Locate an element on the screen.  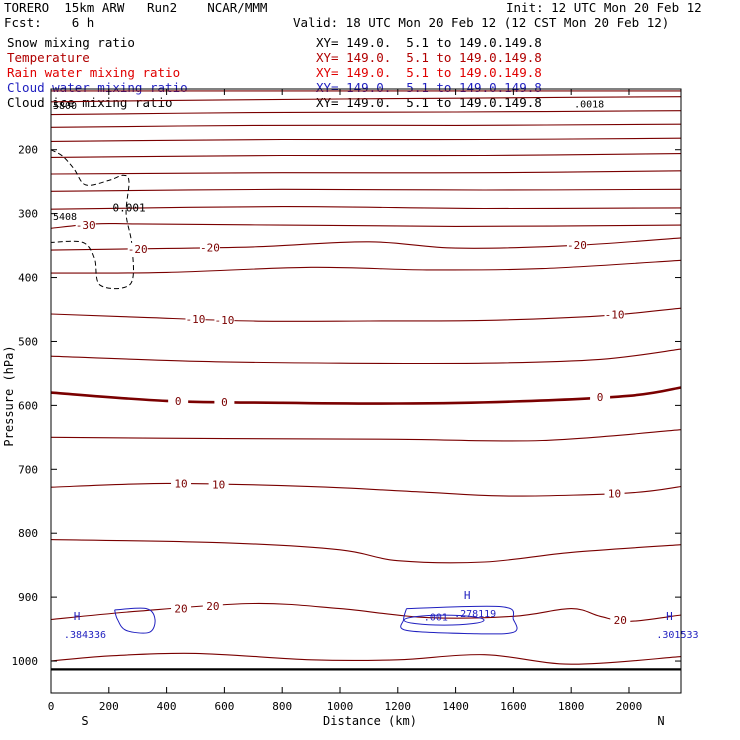
y-tick-label: 500 is located at coordinates (28, 341).